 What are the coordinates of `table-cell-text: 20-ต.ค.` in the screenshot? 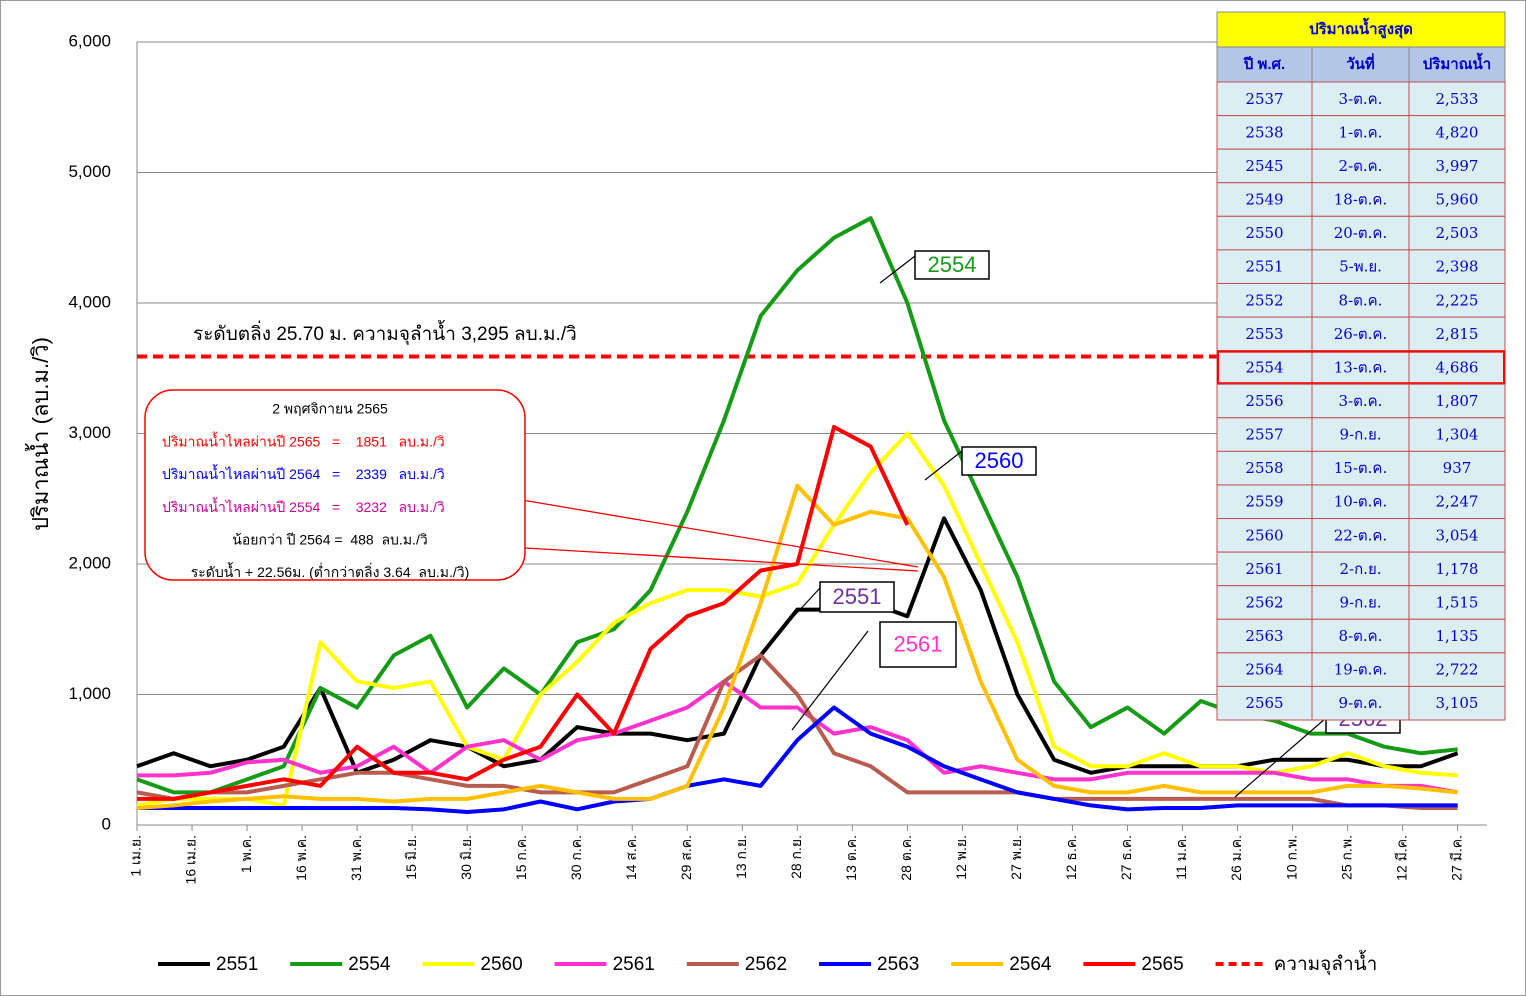 It's located at (1360, 233).